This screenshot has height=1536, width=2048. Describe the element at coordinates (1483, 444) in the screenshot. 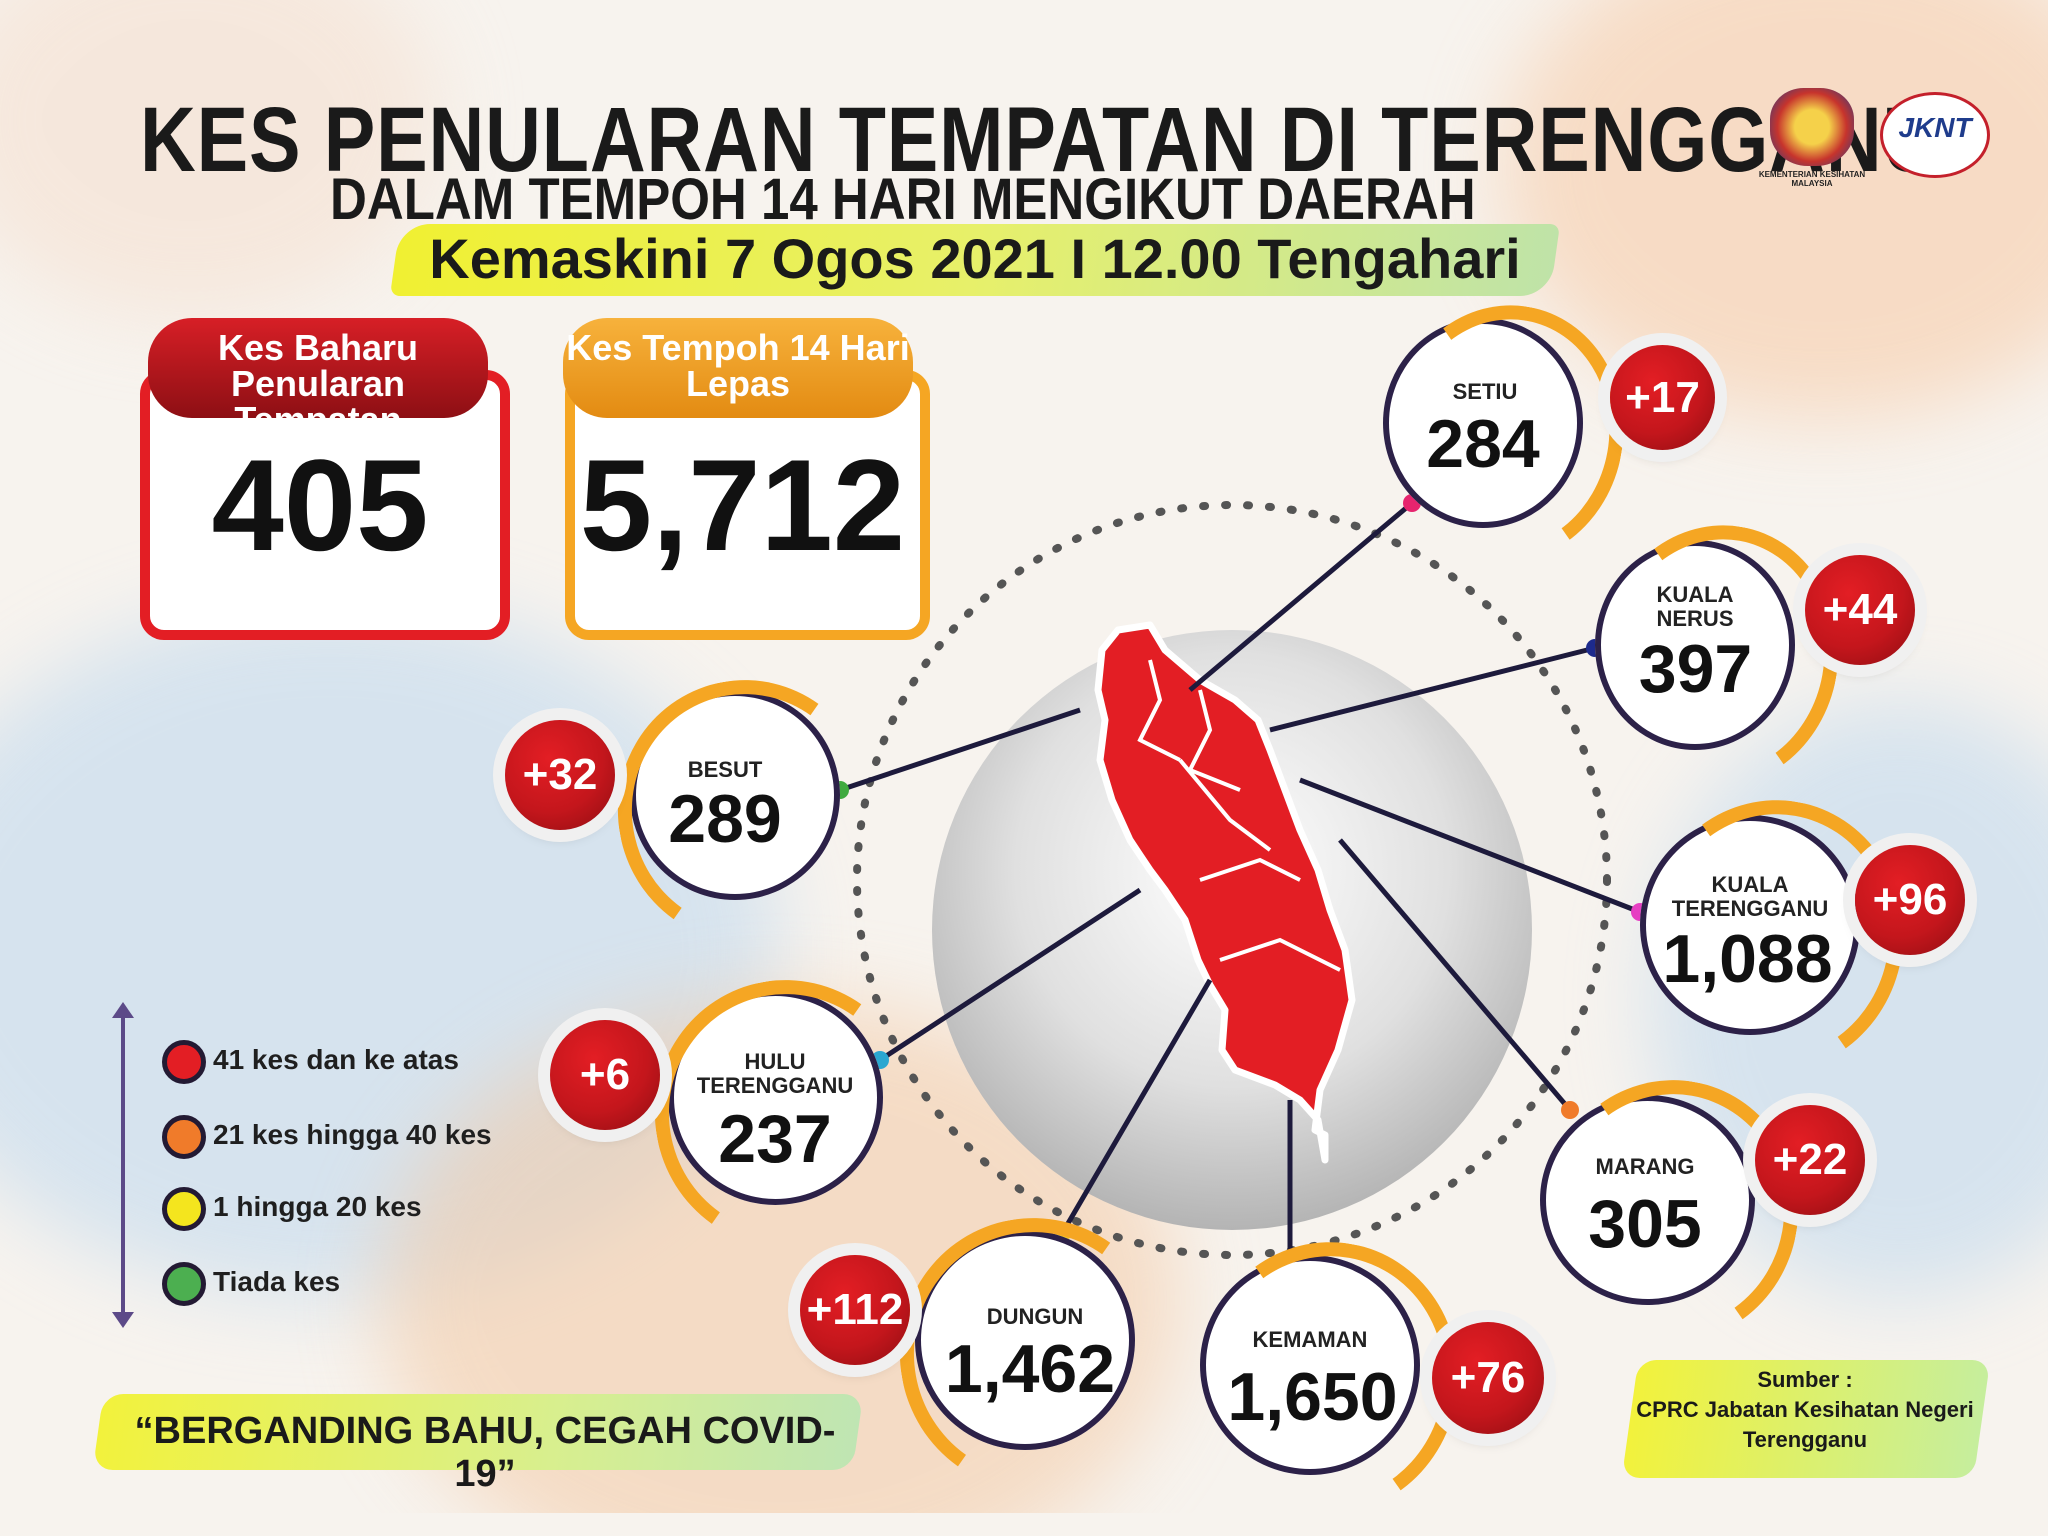

I see `district-total: 284` at that location.